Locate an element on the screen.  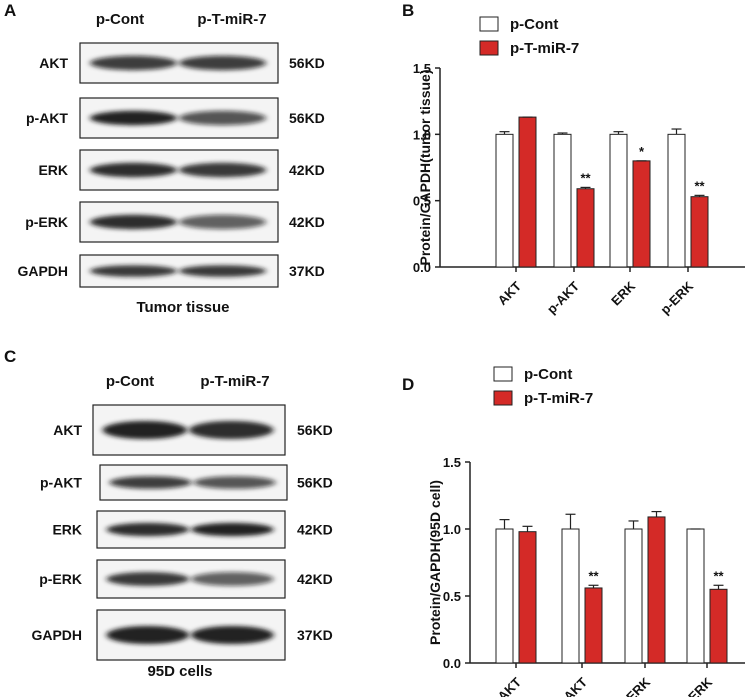
blot-caption: 95D cells is located at coordinates (179, 671).